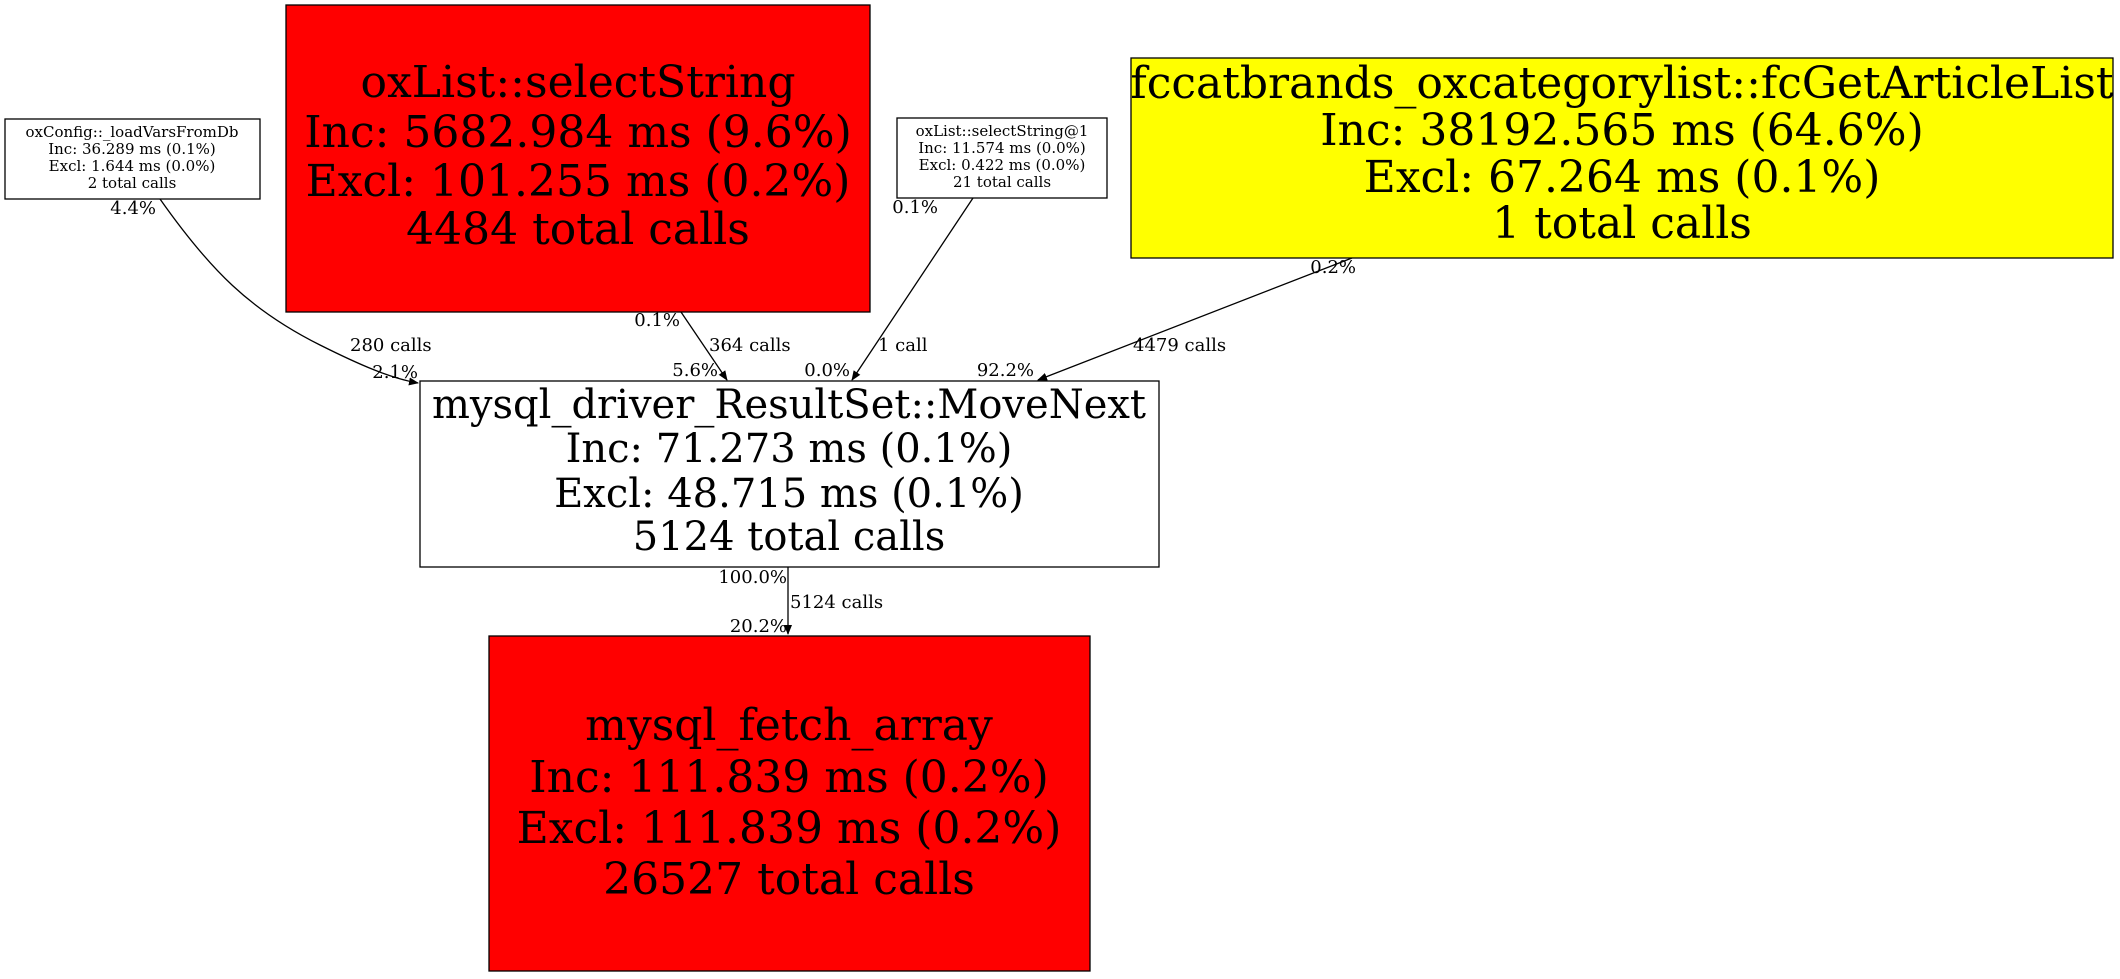 This screenshot has height=979, width=2120. What do you see at coordinates (752, 577) in the screenshot?
I see `edge-tail-label: 100.0%` at bounding box center [752, 577].